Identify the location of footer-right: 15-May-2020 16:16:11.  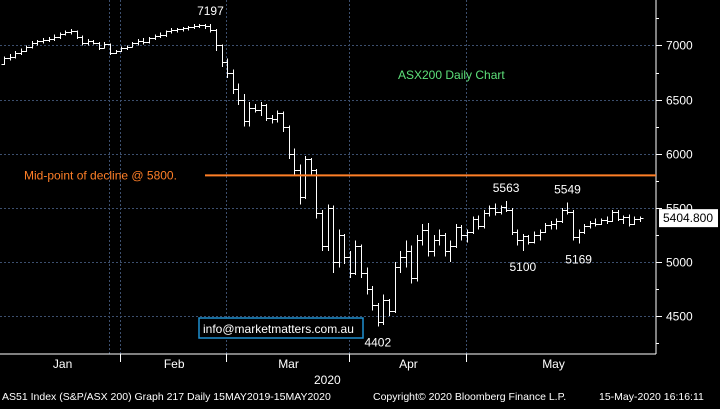
(651, 397).